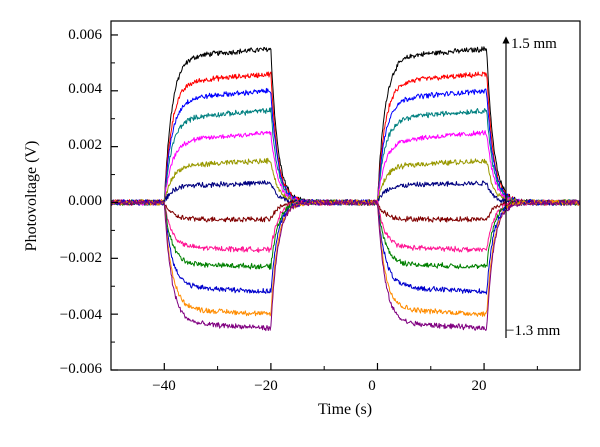 Image resolution: width=600 pixels, height=447 pixels. What do you see at coordinates (319, 386) in the screenshot?
I see `x-tick-labels: −40 −20 0 20` at bounding box center [319, 386].